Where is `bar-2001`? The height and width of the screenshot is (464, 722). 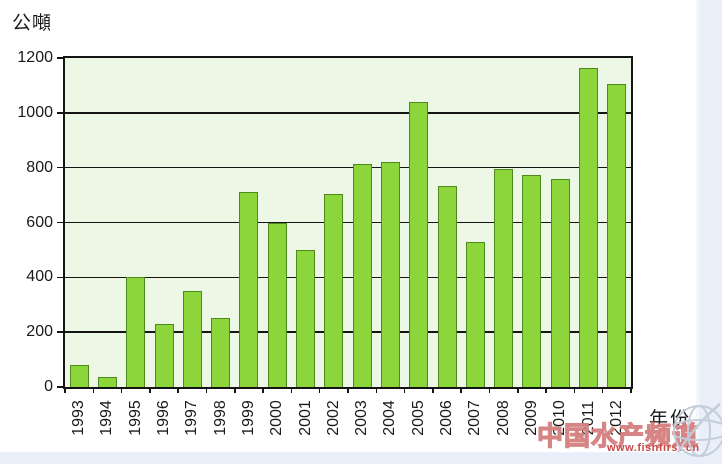
bar-2001 is located at coordinates (306, 318).